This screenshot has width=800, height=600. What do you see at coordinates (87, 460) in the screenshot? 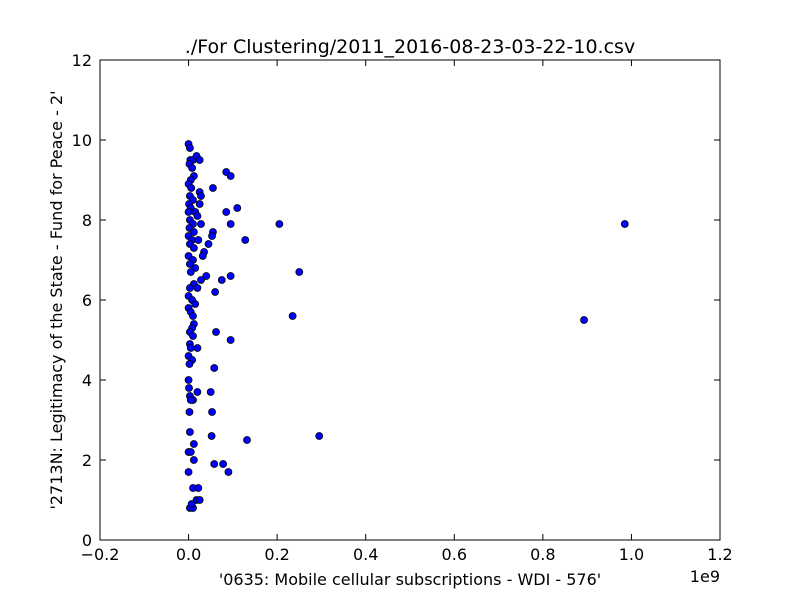
I see `y-tick-label: 2` at bounding box center [87, 460].